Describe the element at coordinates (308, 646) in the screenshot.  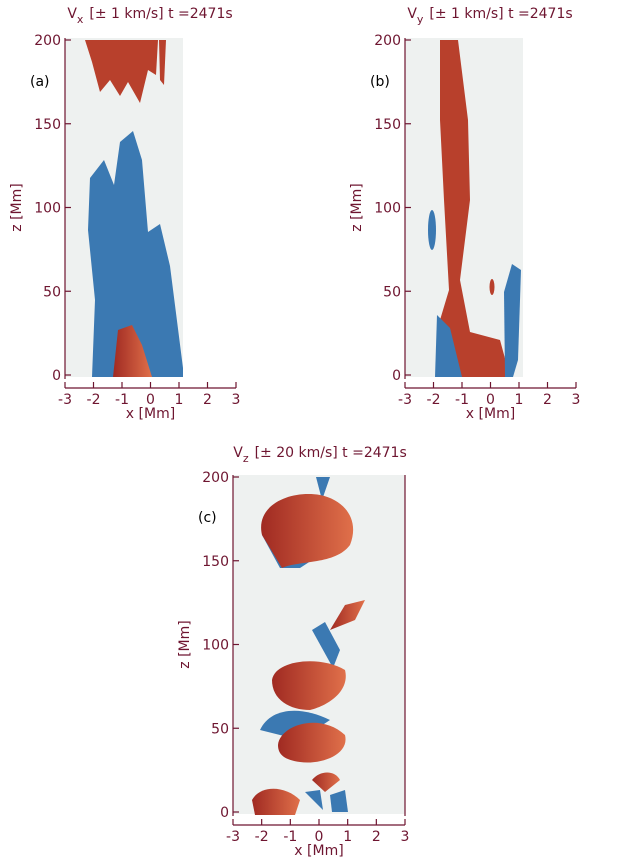
I see `panel-c-render` at that location.